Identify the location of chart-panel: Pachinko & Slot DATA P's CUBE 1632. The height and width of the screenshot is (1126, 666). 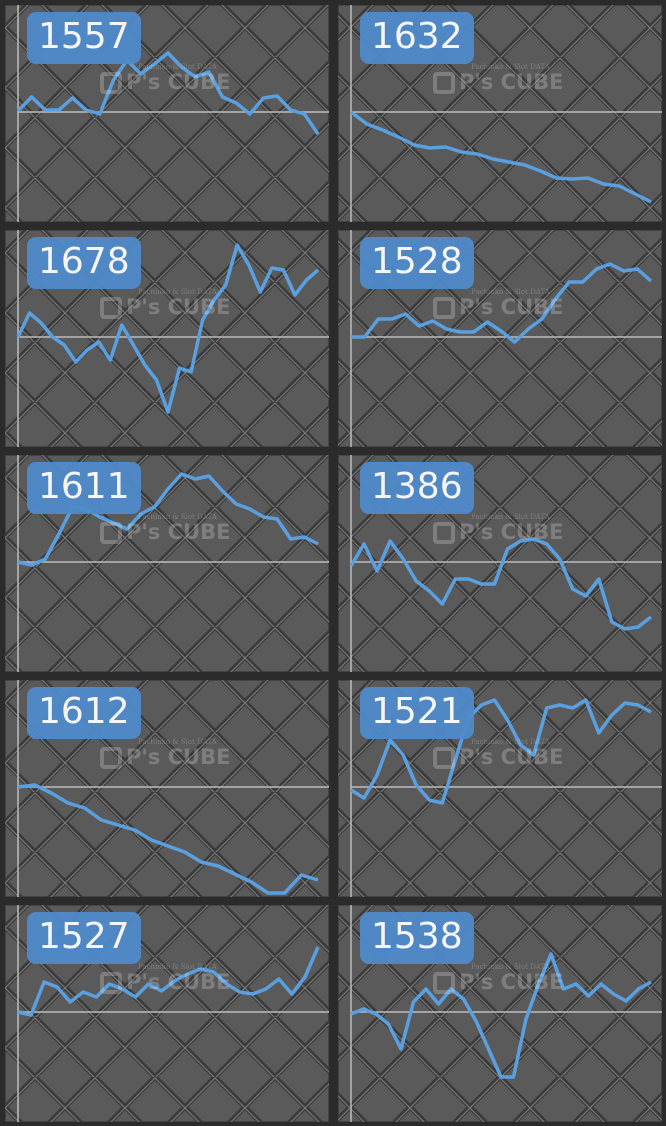
(500, 113).